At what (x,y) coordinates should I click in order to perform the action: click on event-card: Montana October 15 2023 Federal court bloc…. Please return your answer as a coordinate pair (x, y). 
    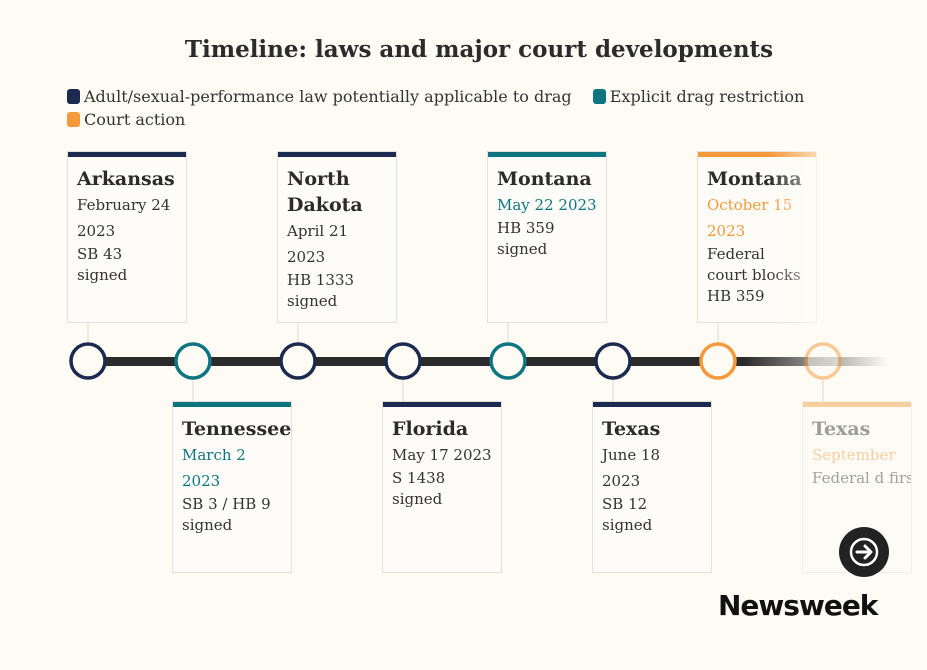
    Looking at the image, I should click on (757, 237).